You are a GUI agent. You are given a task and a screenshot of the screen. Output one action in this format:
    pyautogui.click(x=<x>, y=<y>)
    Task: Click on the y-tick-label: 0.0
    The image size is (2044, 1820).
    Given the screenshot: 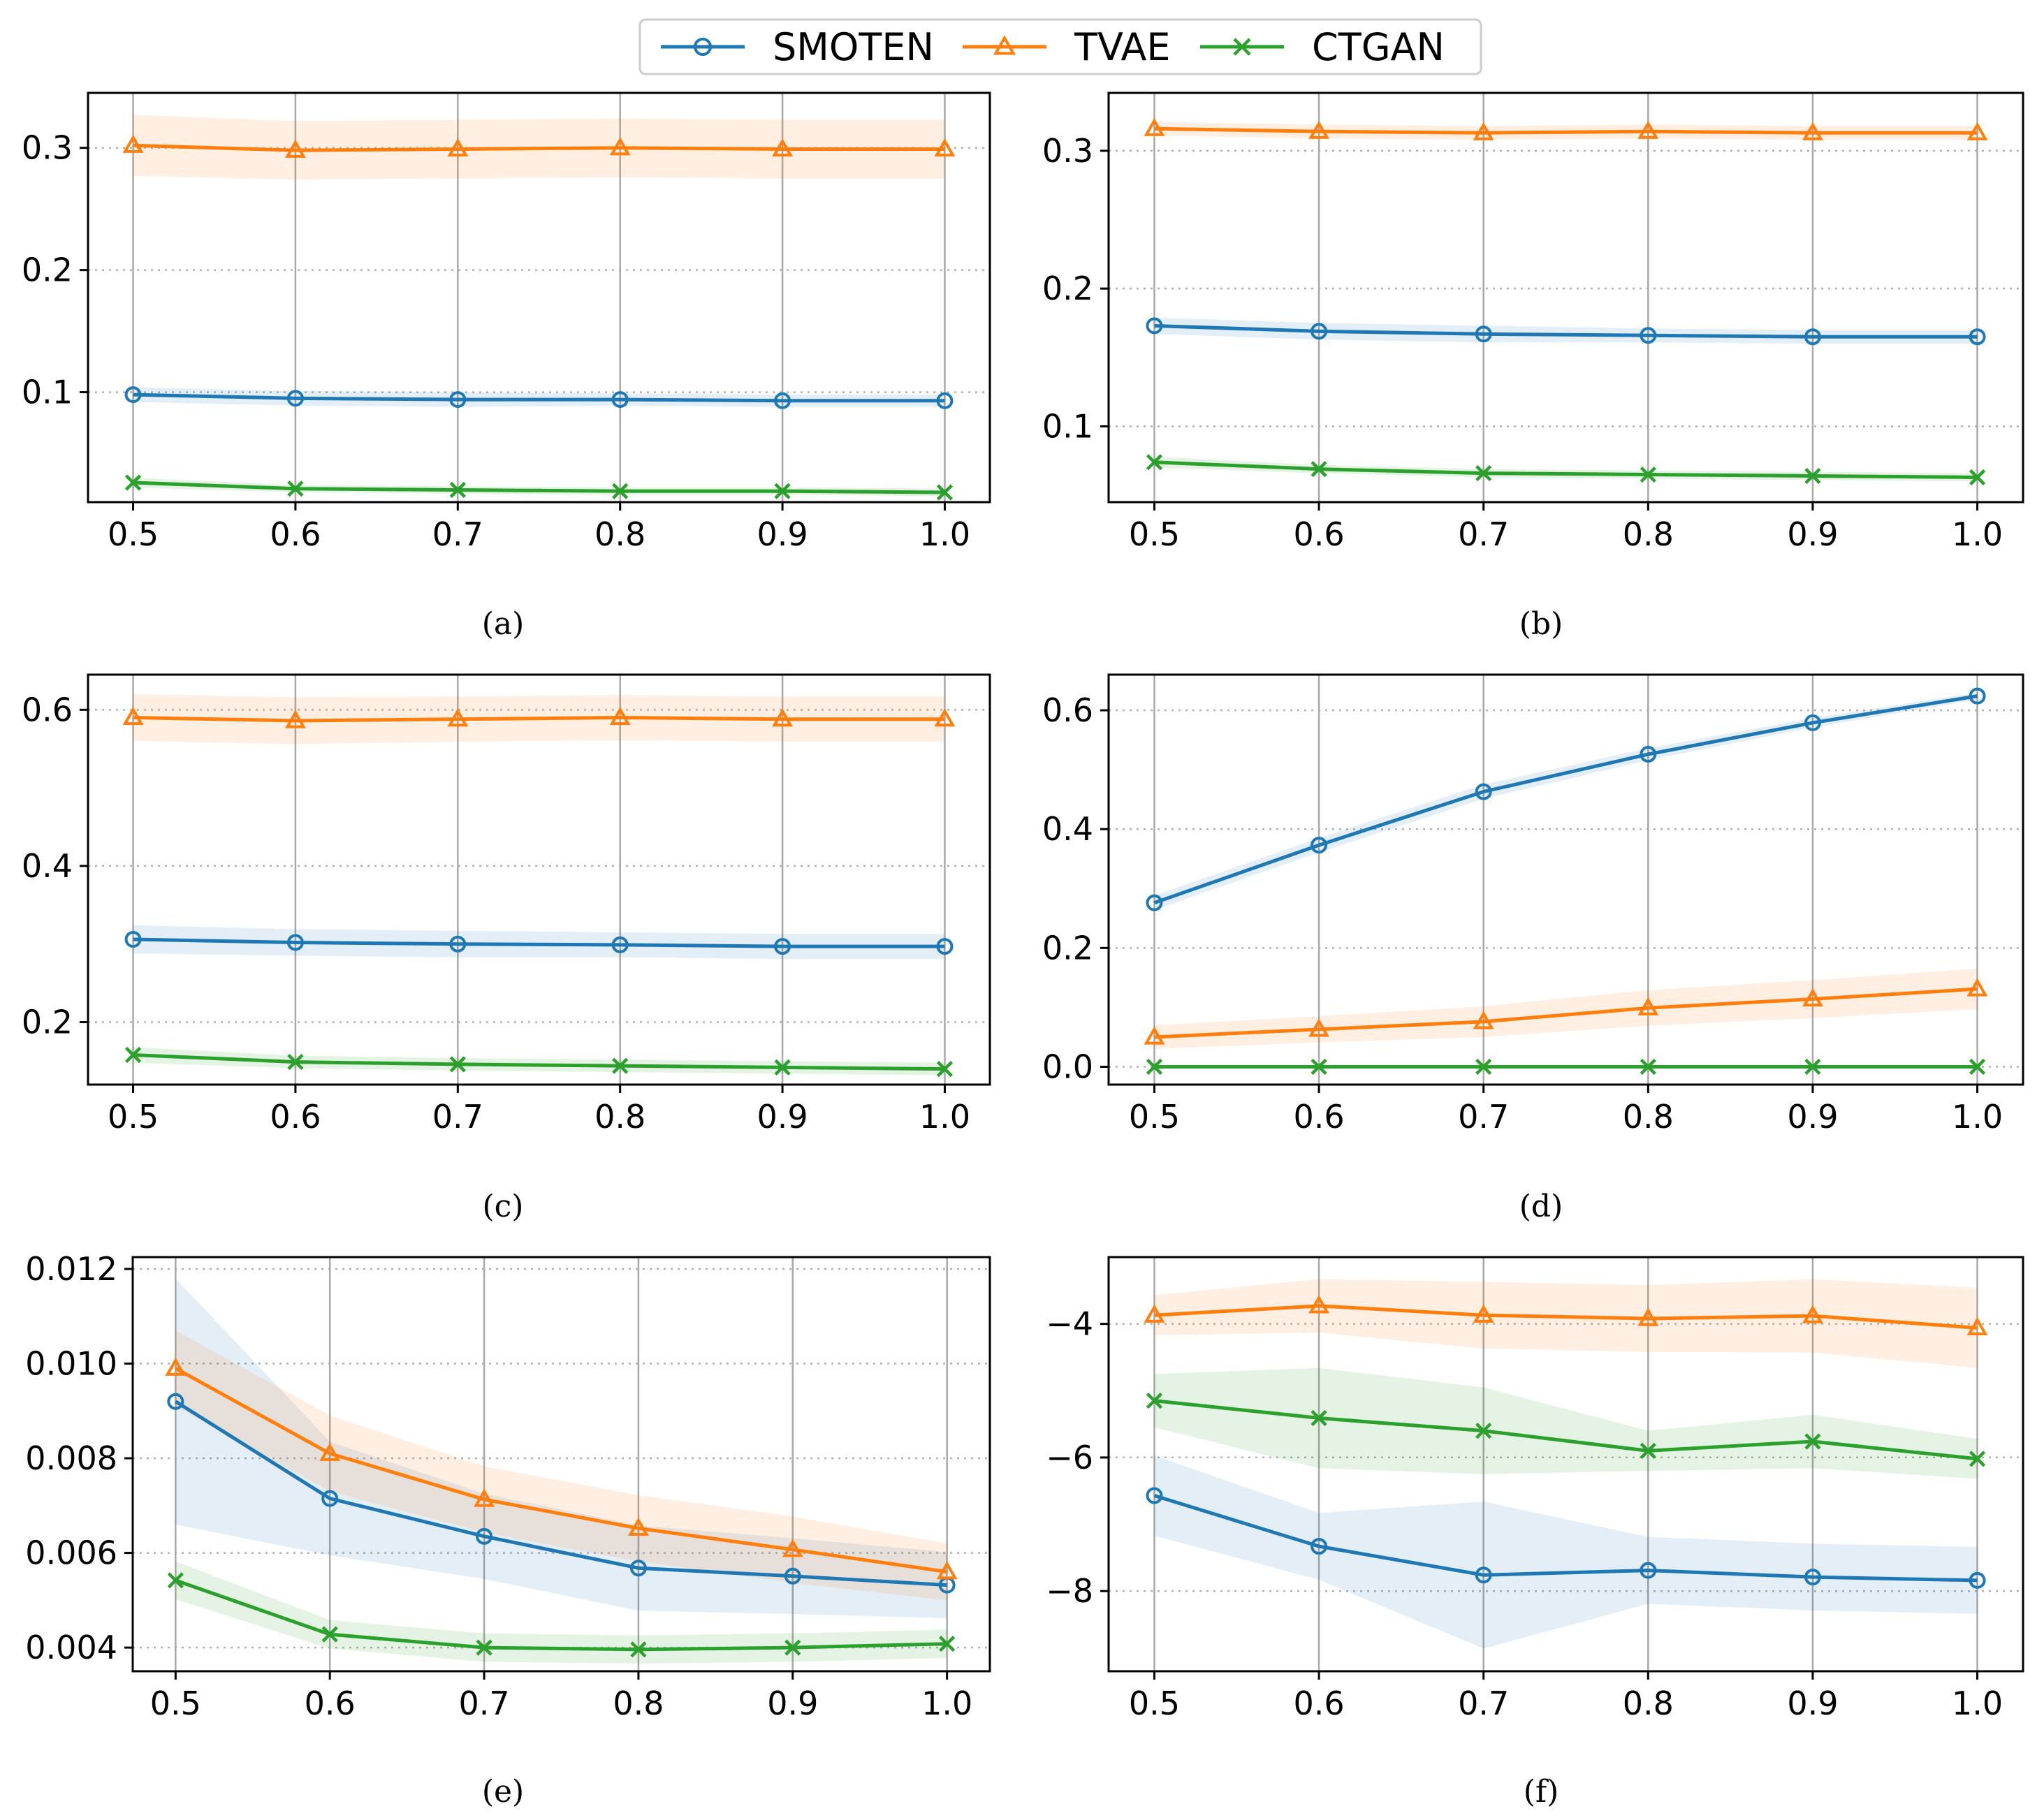 What is the action you would take?
    pyautogui.click(x=1067, y=1067)
    